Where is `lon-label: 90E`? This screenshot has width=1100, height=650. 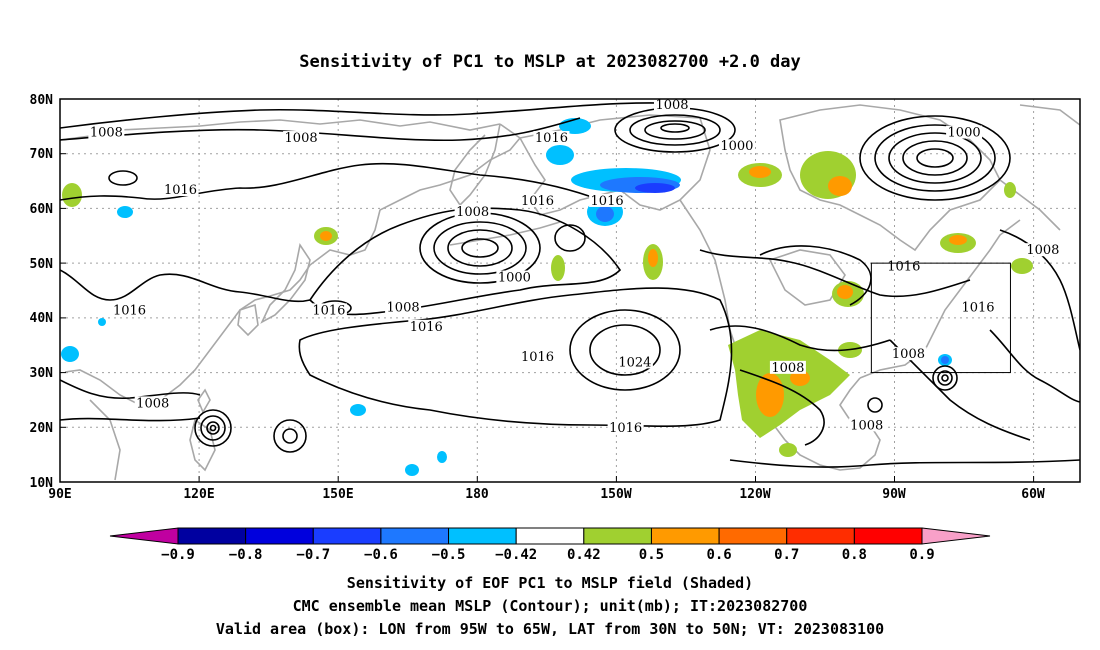 lon-label: 90E is located at coordinates (59, 494).